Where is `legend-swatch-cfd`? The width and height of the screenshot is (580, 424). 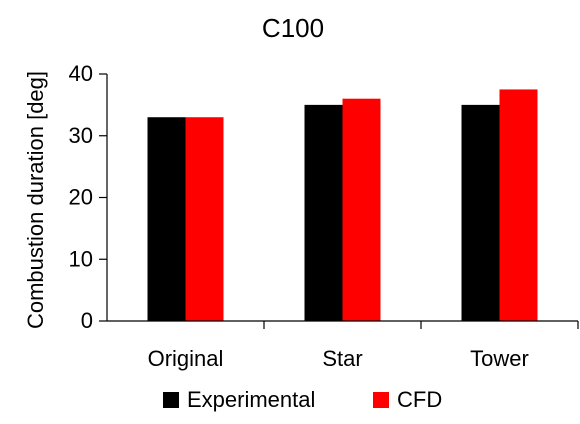 legend-swatch-cfd is located at coordinates (381, 400).